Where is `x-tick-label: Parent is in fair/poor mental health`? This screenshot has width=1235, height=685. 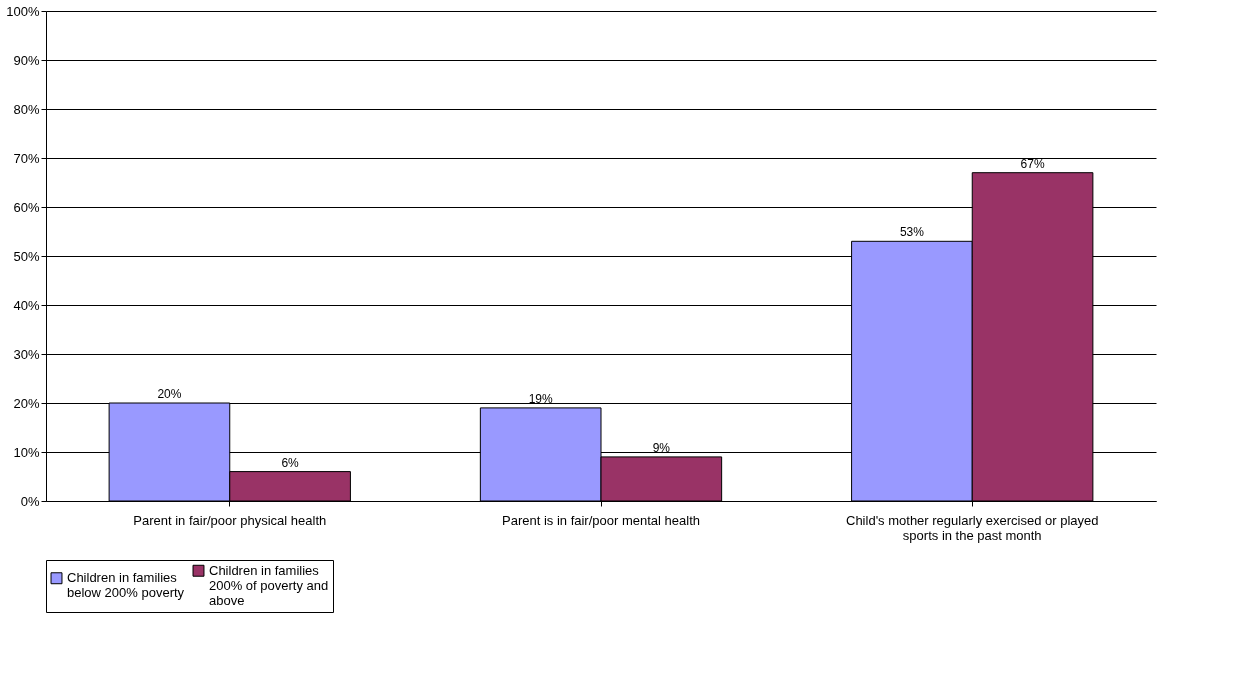
x-tick-label: Parent is in fair/poor mental health is located at coordinates (601, 520).